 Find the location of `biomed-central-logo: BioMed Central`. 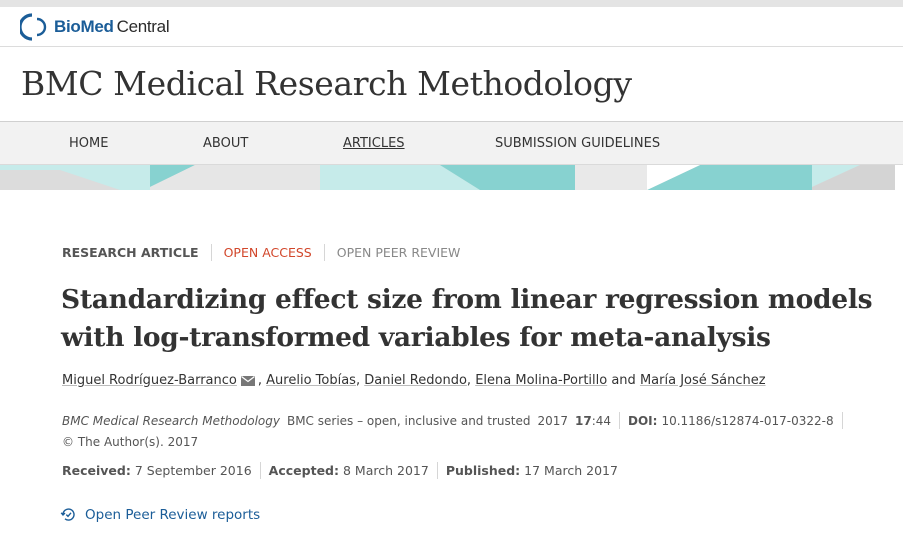

biomed-central-logo: BioMed Central is located at coordinates (95, 27).